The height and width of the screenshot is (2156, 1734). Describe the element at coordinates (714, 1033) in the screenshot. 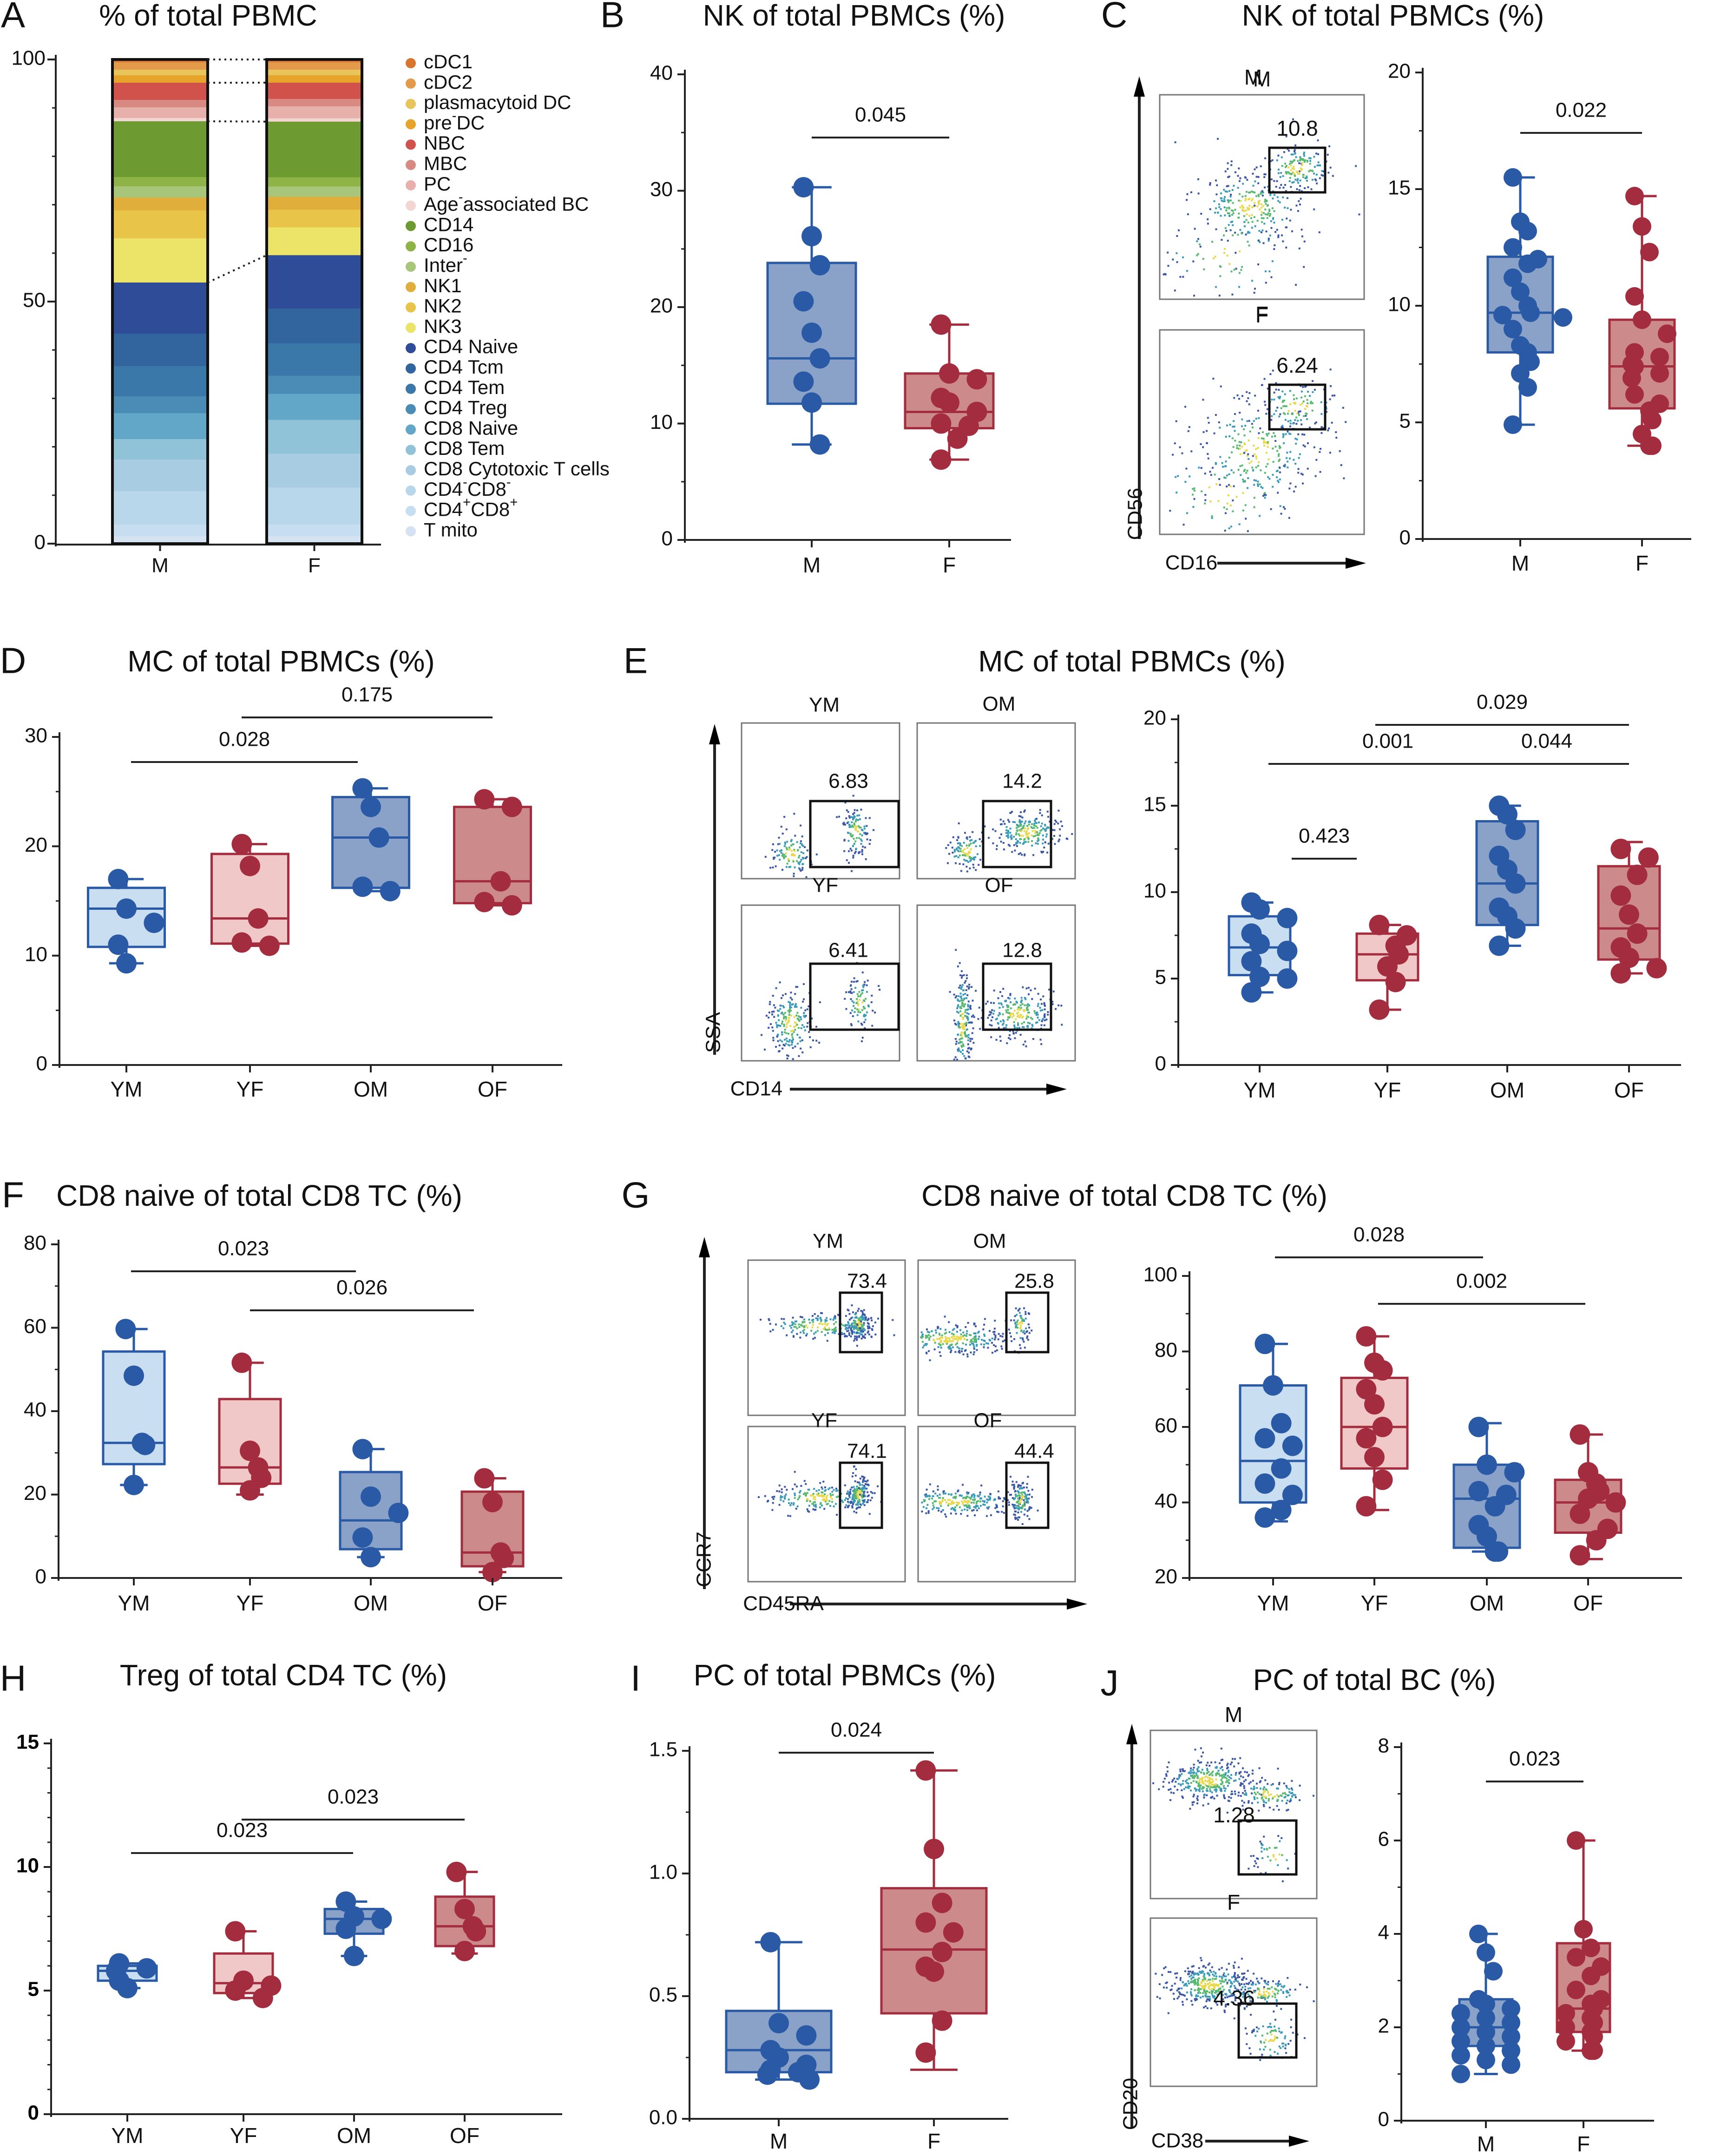

I see `flow-e-y-label: SSA` at that location.